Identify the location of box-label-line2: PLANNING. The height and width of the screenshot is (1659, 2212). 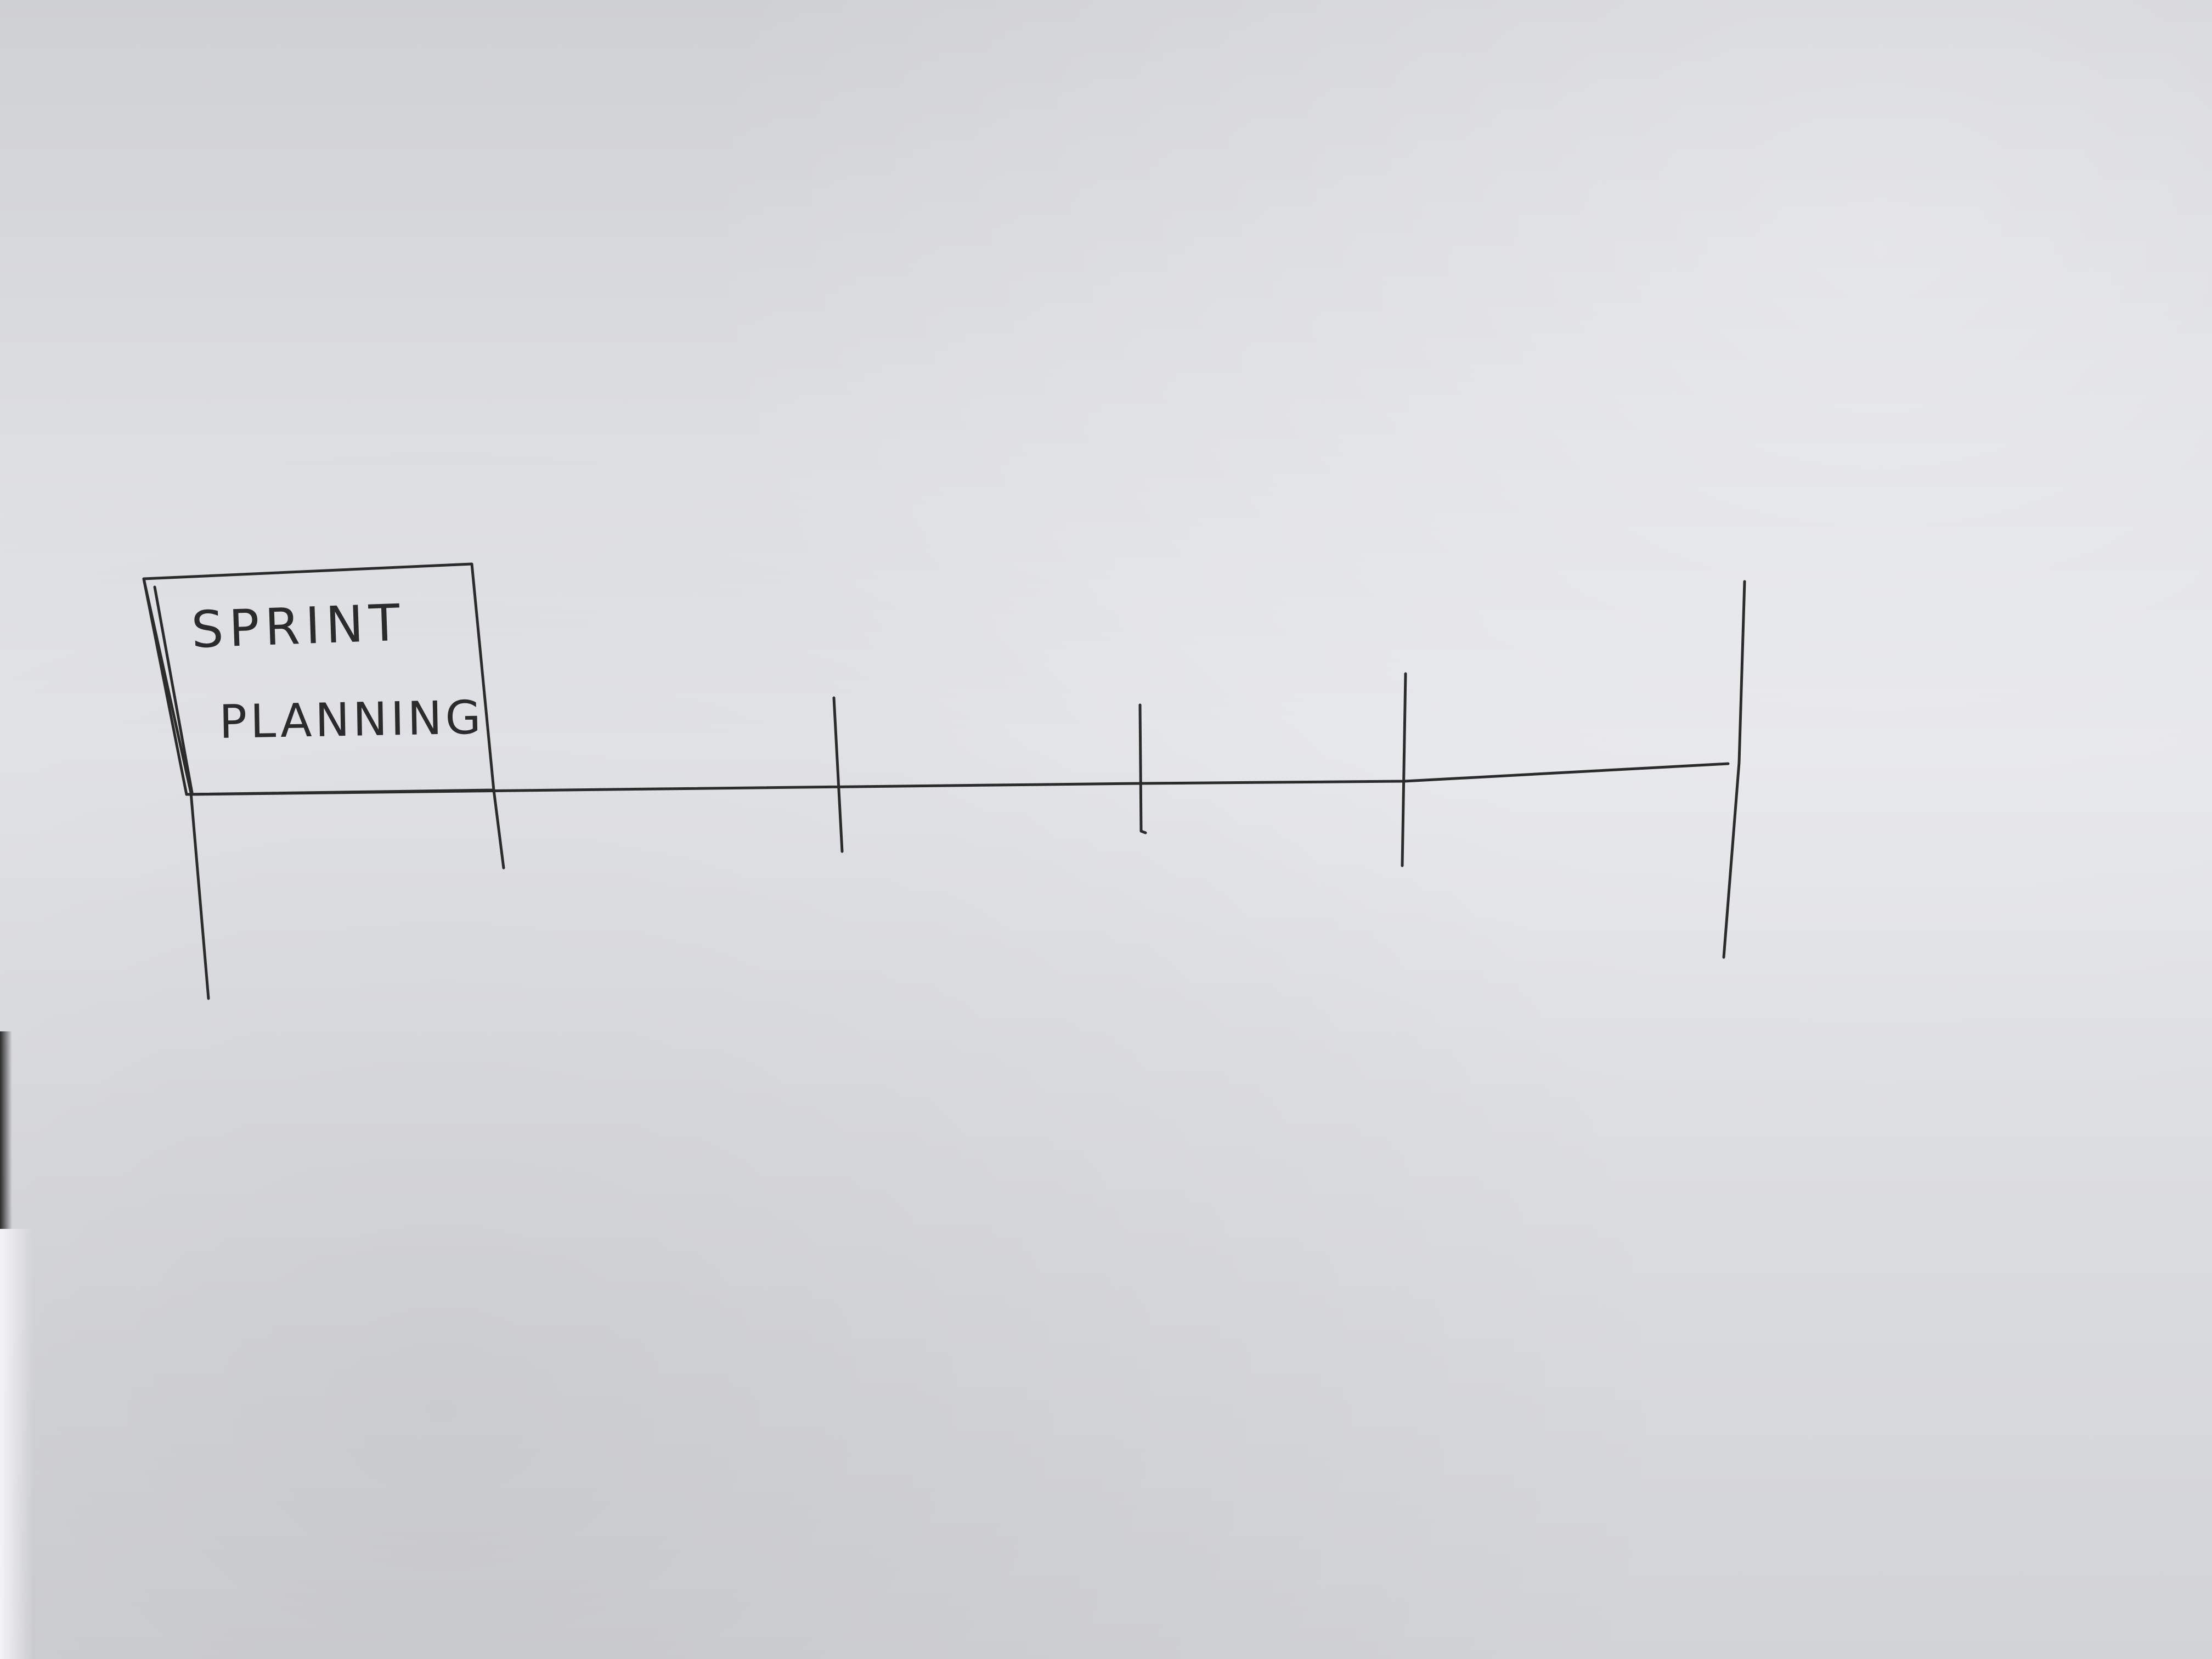
(352, 720).